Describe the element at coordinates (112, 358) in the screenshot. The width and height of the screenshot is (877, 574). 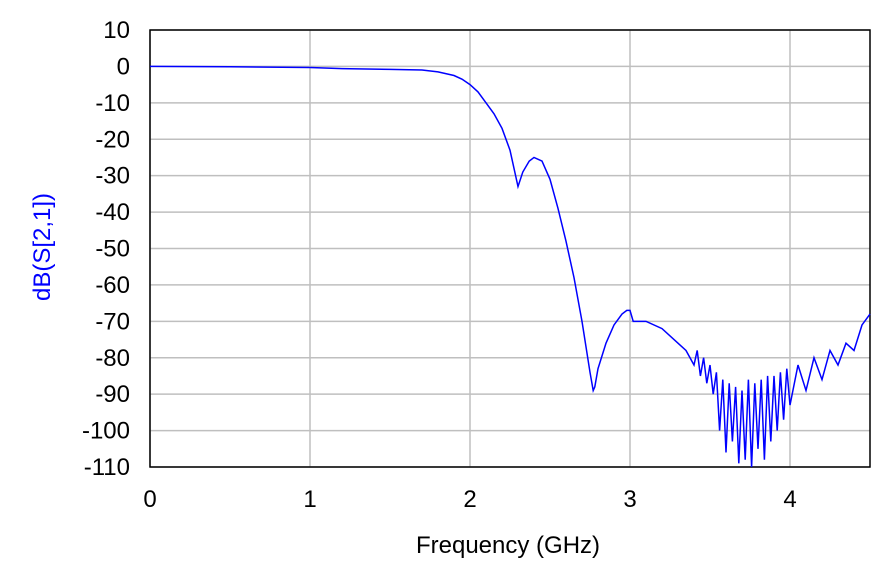
I see `y-tick-label: -80` at that location.